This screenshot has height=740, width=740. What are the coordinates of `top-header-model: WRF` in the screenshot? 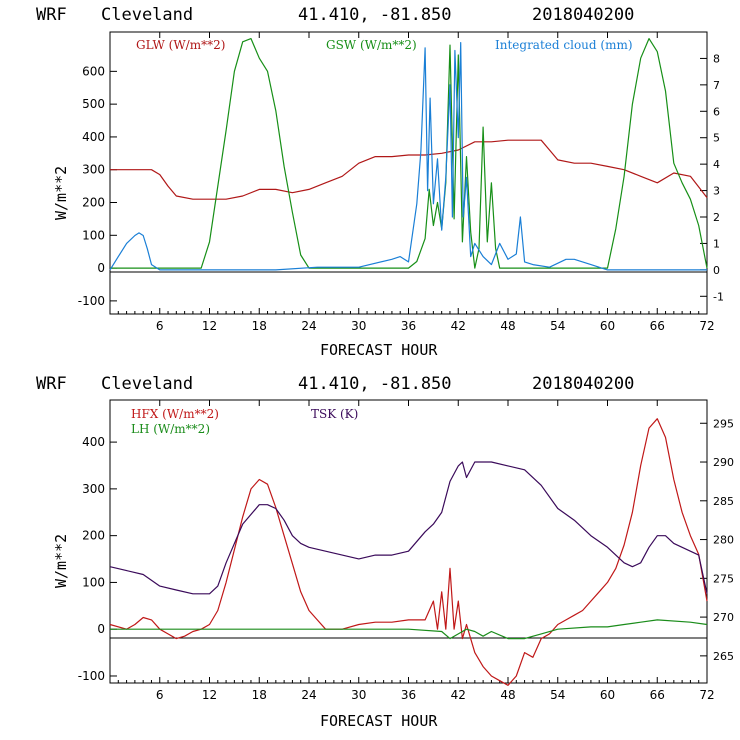 It's located at (51, 15).